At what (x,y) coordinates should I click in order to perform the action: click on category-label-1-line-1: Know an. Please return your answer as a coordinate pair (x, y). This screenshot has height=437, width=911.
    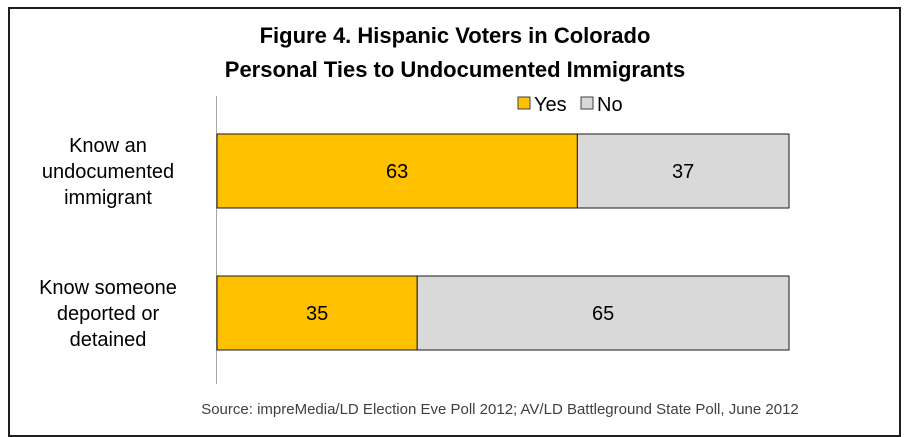
    Looking at the image, I should click on (108, 146).